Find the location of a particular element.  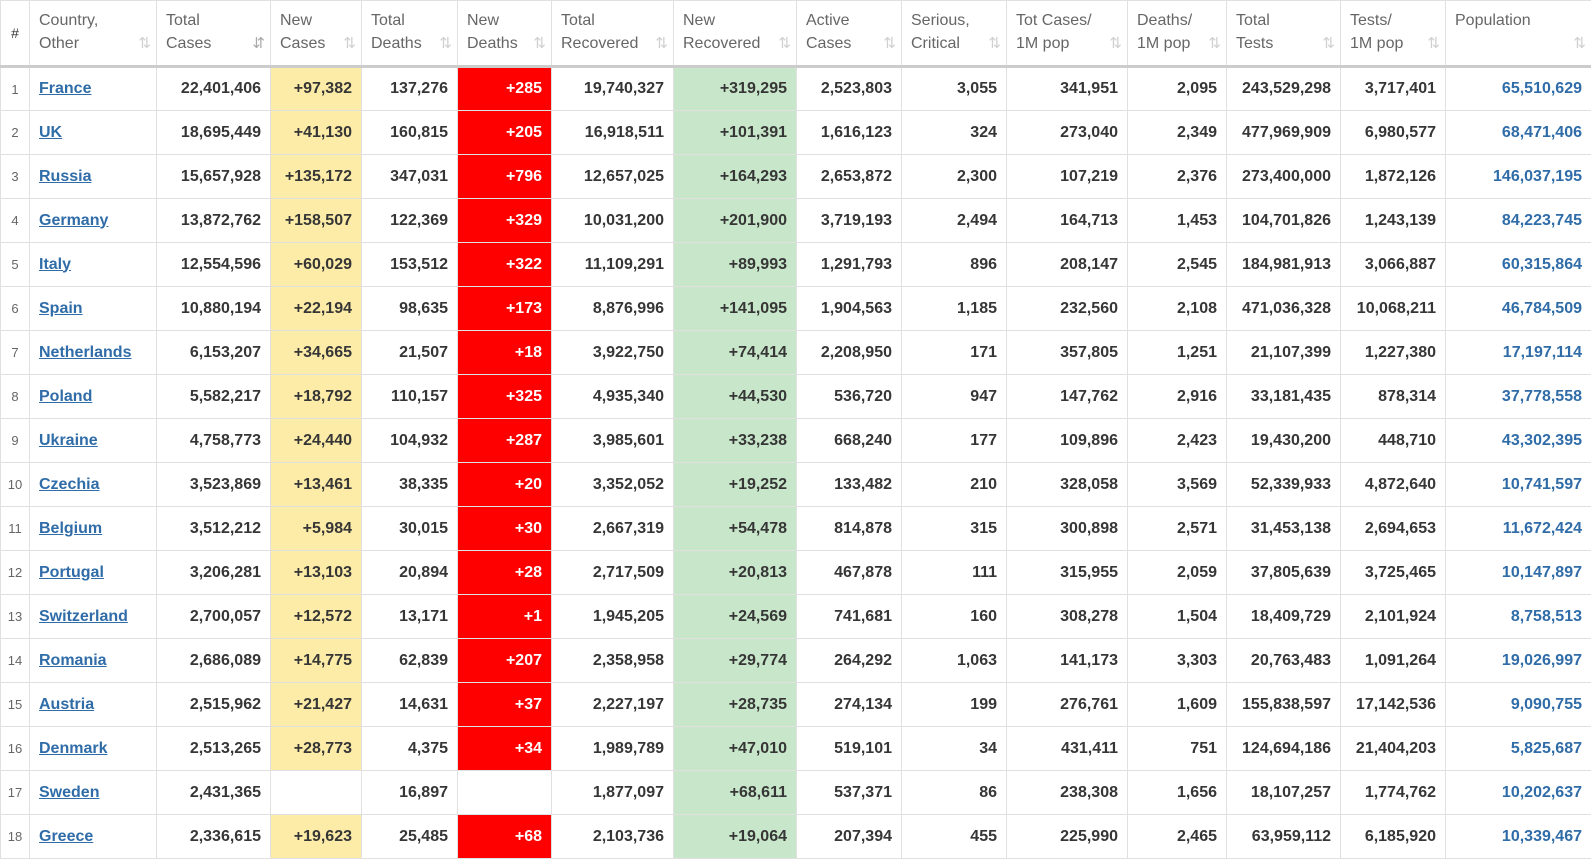

country-link: Austria is located at coordinates (66, 704).